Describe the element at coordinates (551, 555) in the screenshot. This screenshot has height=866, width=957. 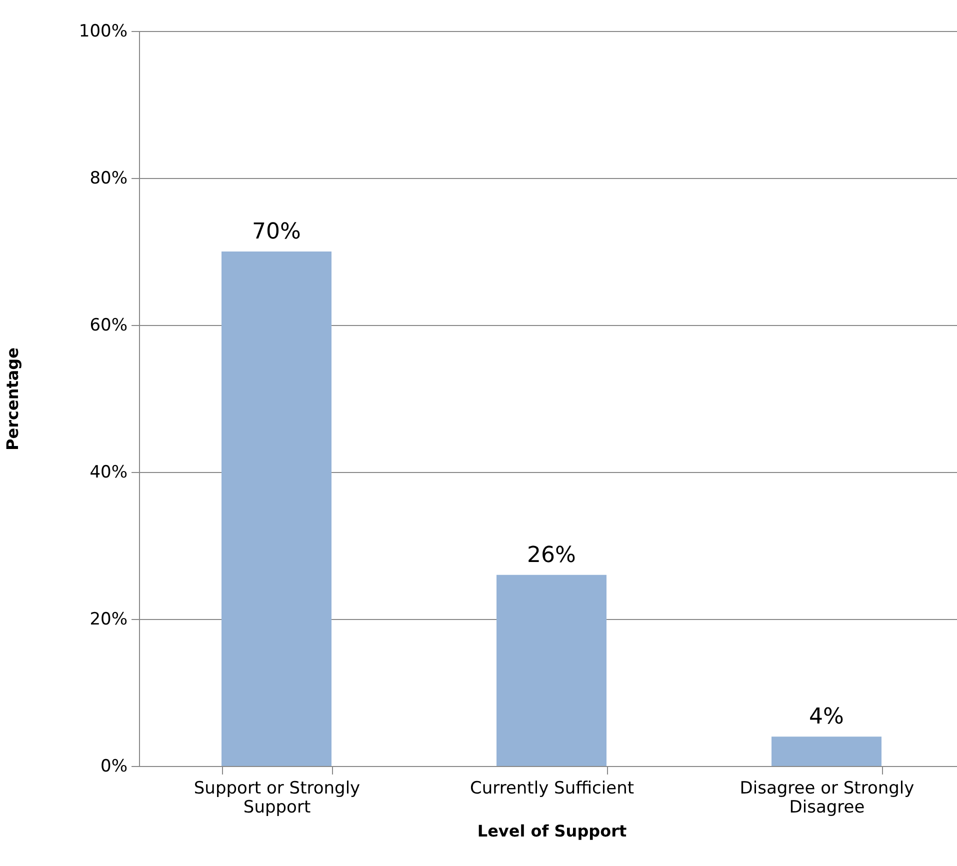
I see `data-label: 26%` at that location.